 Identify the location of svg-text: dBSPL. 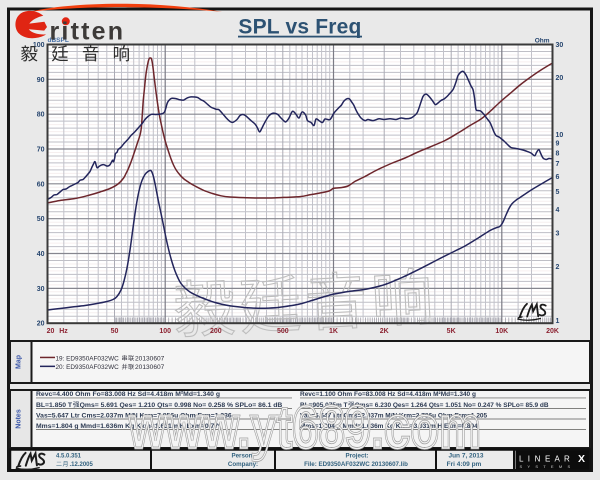
(58, 40).